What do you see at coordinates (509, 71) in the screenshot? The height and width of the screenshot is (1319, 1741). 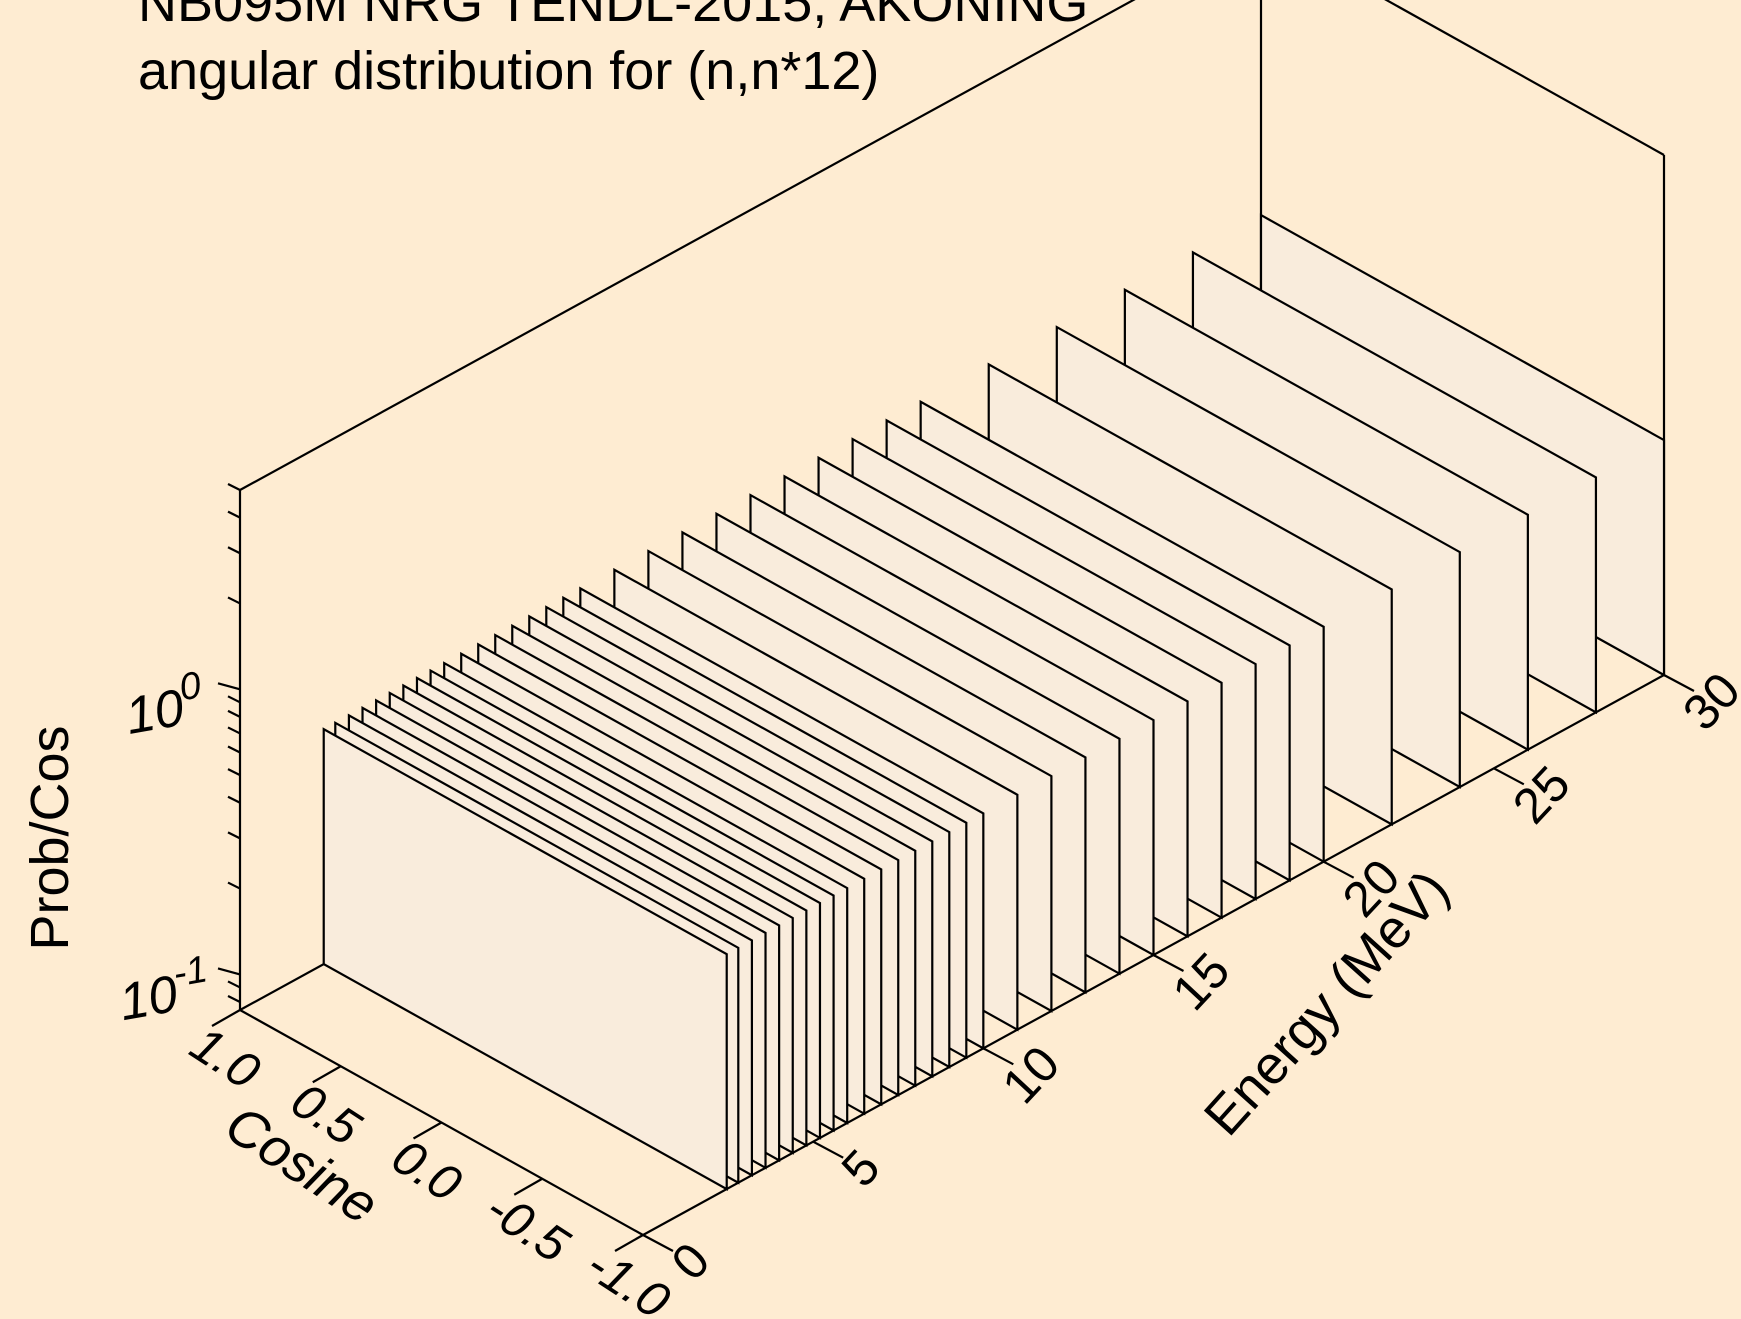 I see `chart-title-line-2: angular distribution for (n,n*12)` at bounding box center [509, 71].